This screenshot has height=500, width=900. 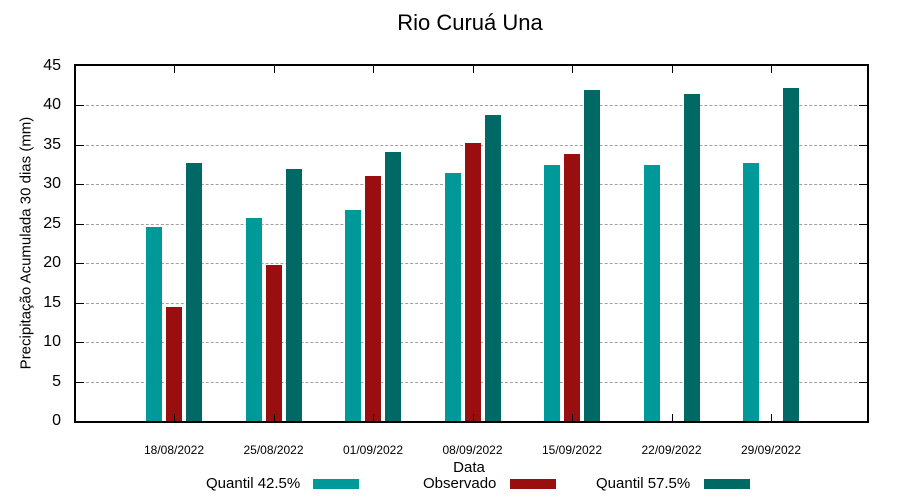 I want to click on y-tick-label: 30, so click(x=52, y=184).